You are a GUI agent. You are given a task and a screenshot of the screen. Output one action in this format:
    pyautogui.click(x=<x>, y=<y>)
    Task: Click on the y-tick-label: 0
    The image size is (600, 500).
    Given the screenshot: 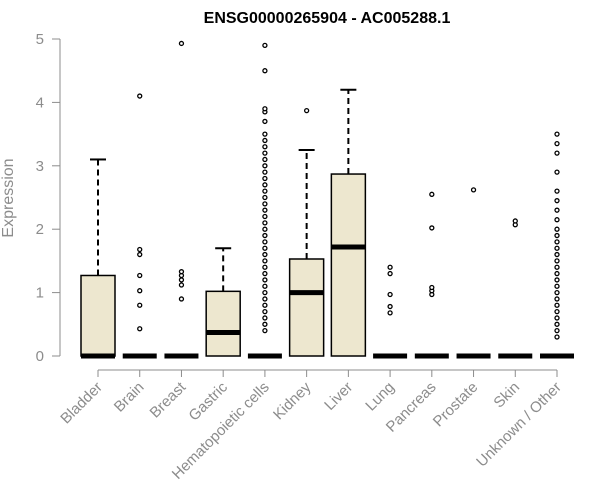 What is the action you would take?
    pyautogui.click(x=40, y=356)
    